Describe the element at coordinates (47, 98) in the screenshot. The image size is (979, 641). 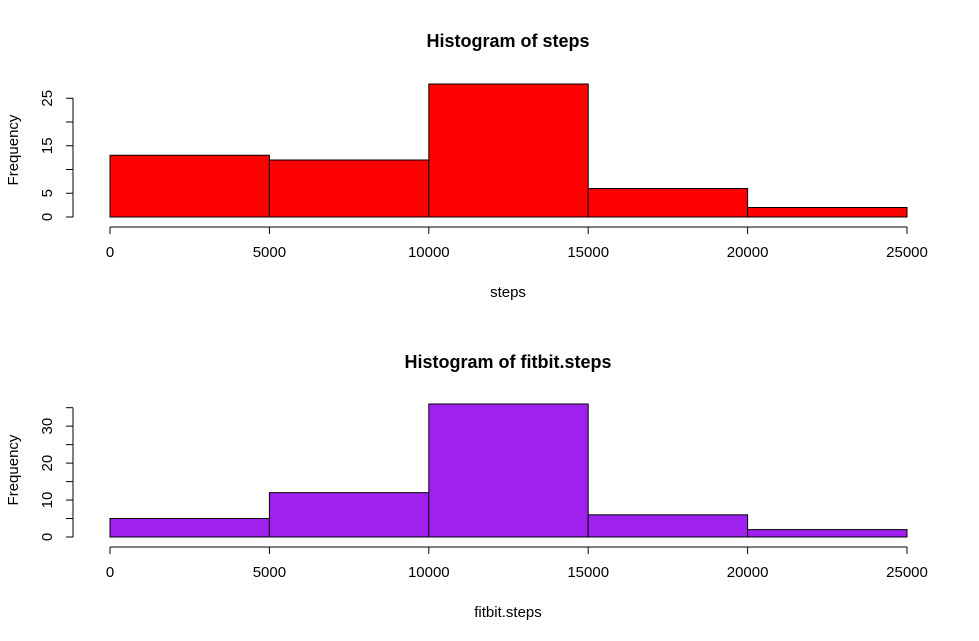
I see `y-tick-label: 25` at that location.